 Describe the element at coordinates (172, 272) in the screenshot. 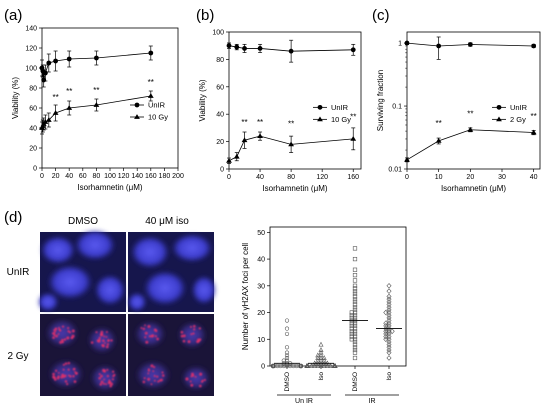

I see `micro-image-unir-iso` at that location.